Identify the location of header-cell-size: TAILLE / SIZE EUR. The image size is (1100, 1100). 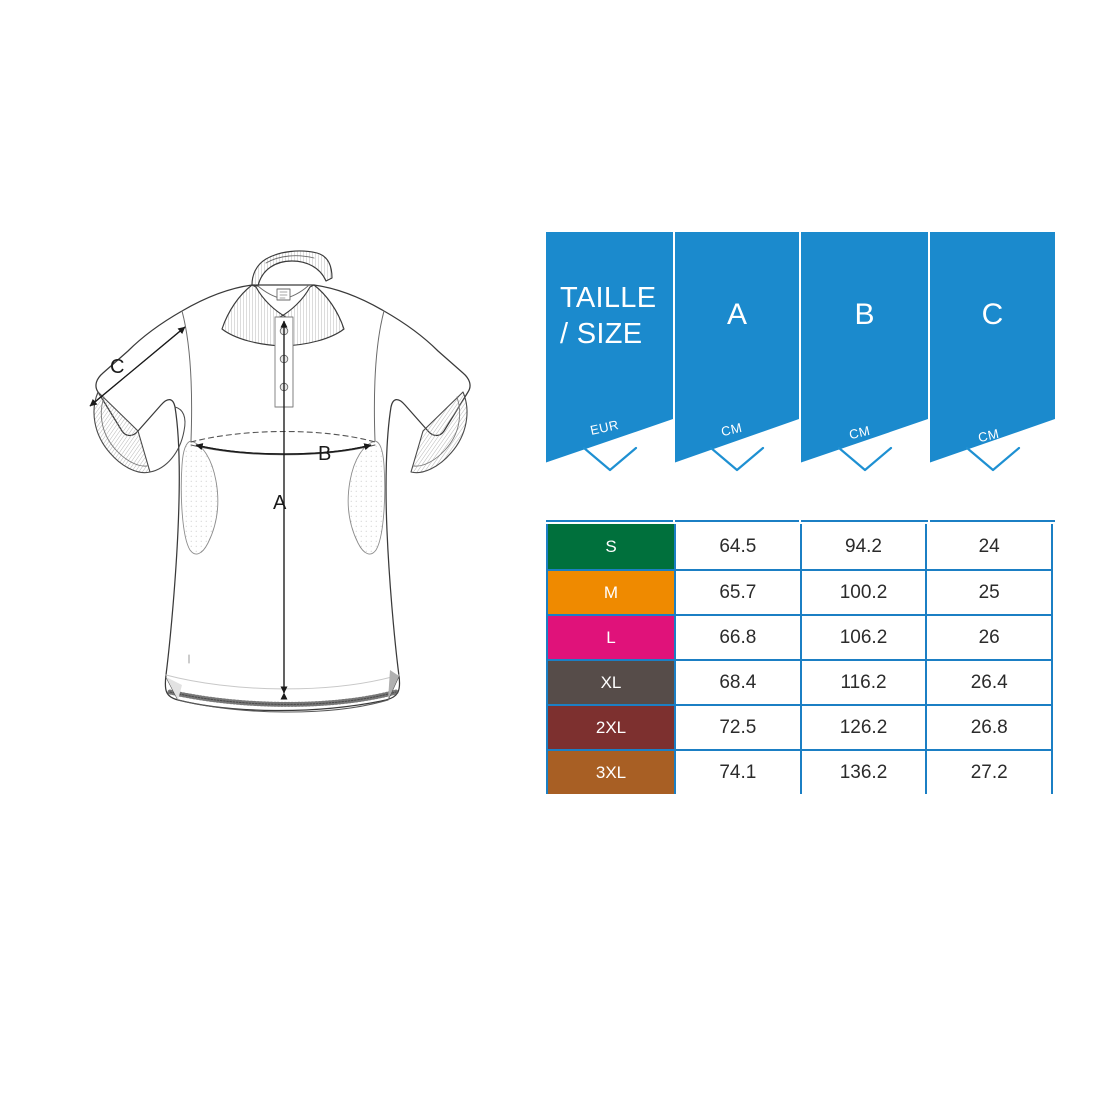
(609, 377).